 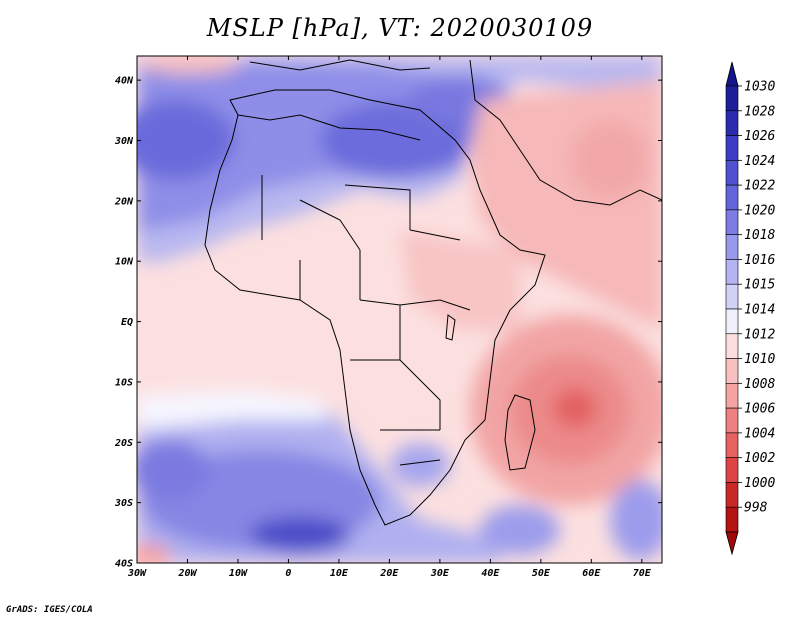 I want to click on colorbar-label: 1008, so click(x=759, y=384).